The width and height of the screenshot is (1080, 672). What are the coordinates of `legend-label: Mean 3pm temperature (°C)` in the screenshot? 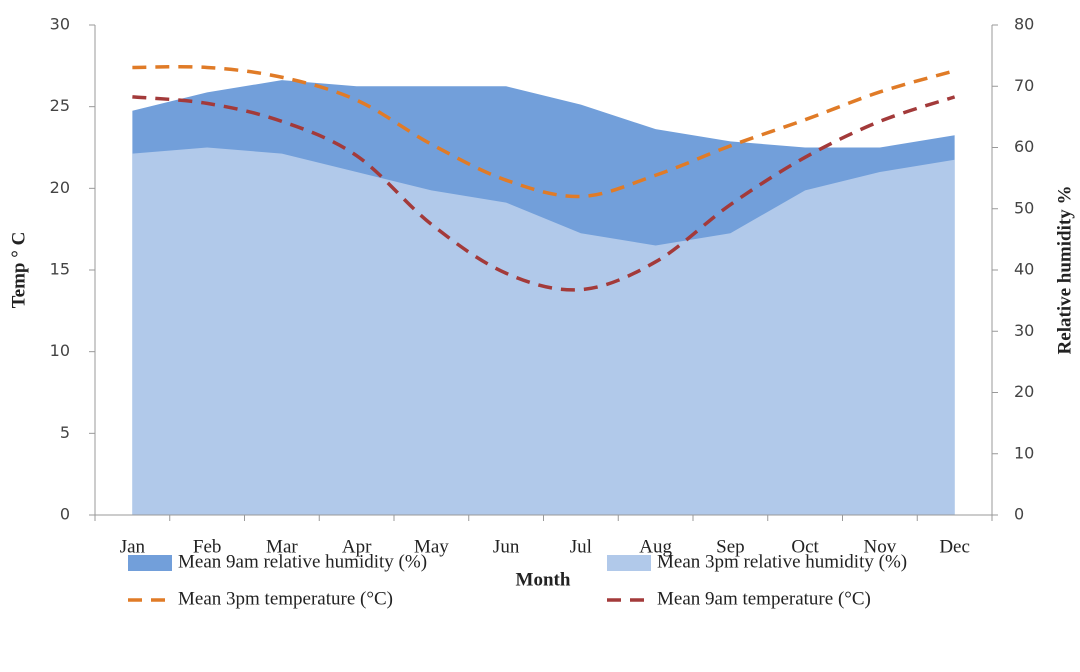 It's located at (285, 598).